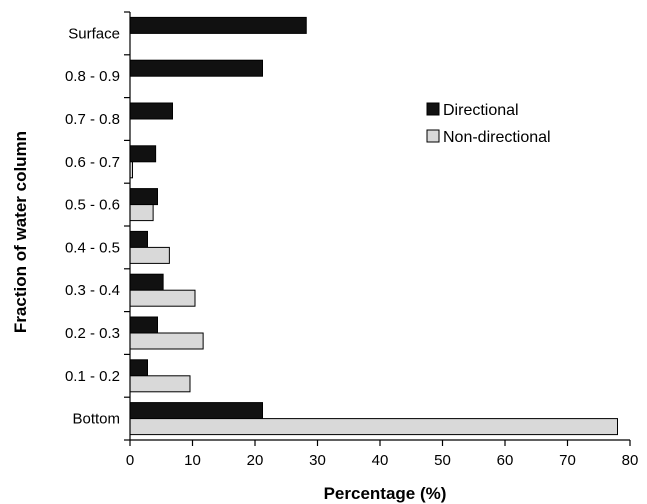  I want to click on x-ticks-layer: 0 10 20 30 40 50 60 70 80, so click(382, 454).